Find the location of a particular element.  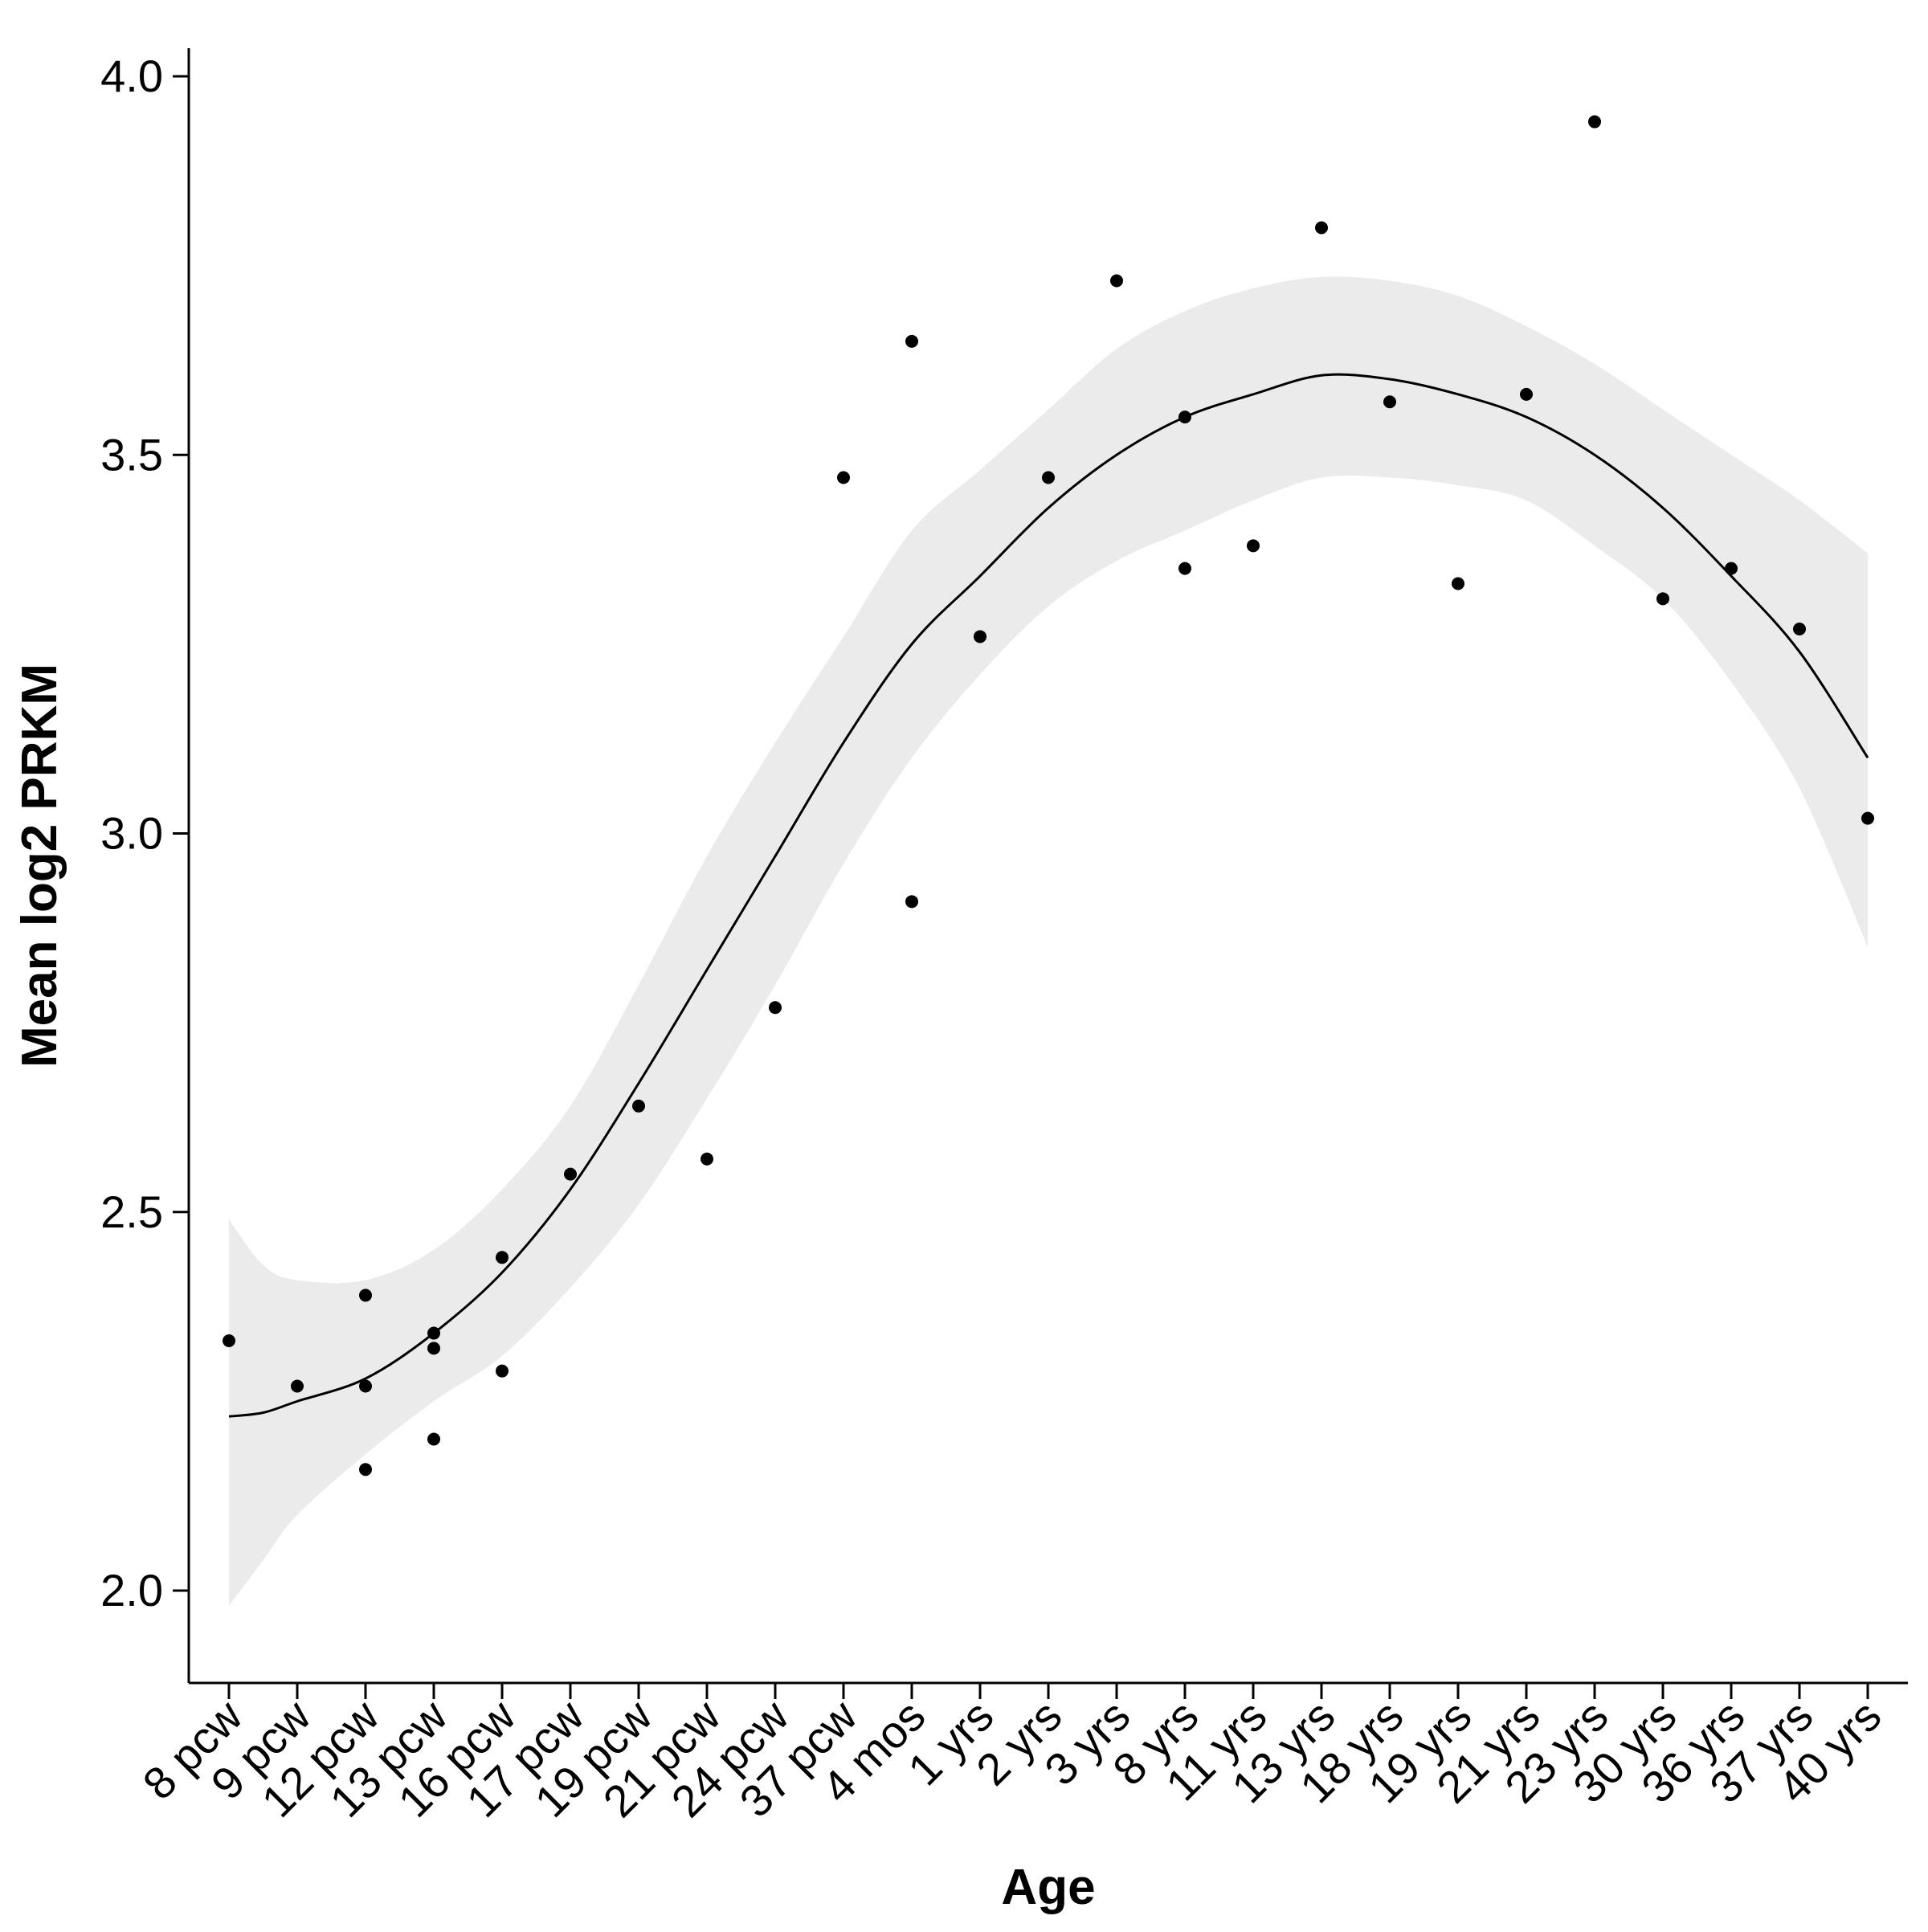

y-tick-label: 2.0 is located at coordinates (131, 1590).